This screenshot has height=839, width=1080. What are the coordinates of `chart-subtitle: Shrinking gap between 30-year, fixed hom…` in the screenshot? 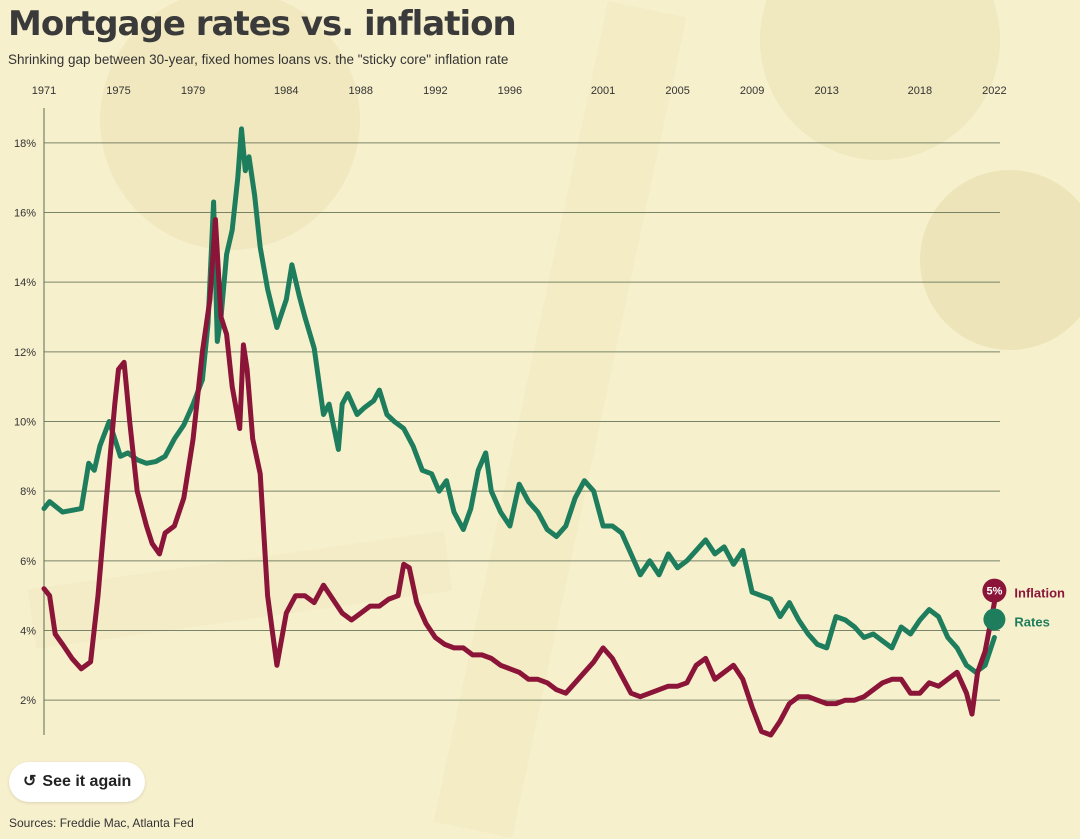 It's located at (258, 59).